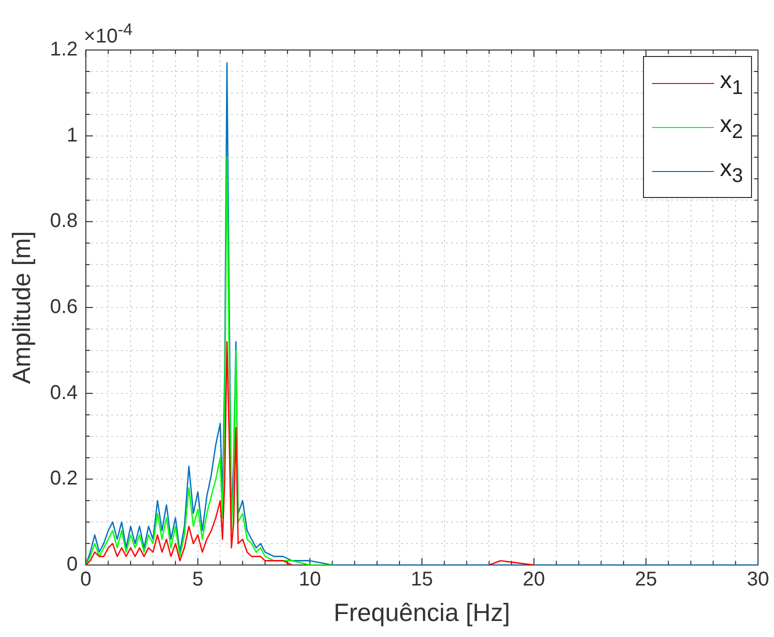  Describe the element at coordinates (309, 579) in the screenshot. I see `x-tick-label: 10` at that location.